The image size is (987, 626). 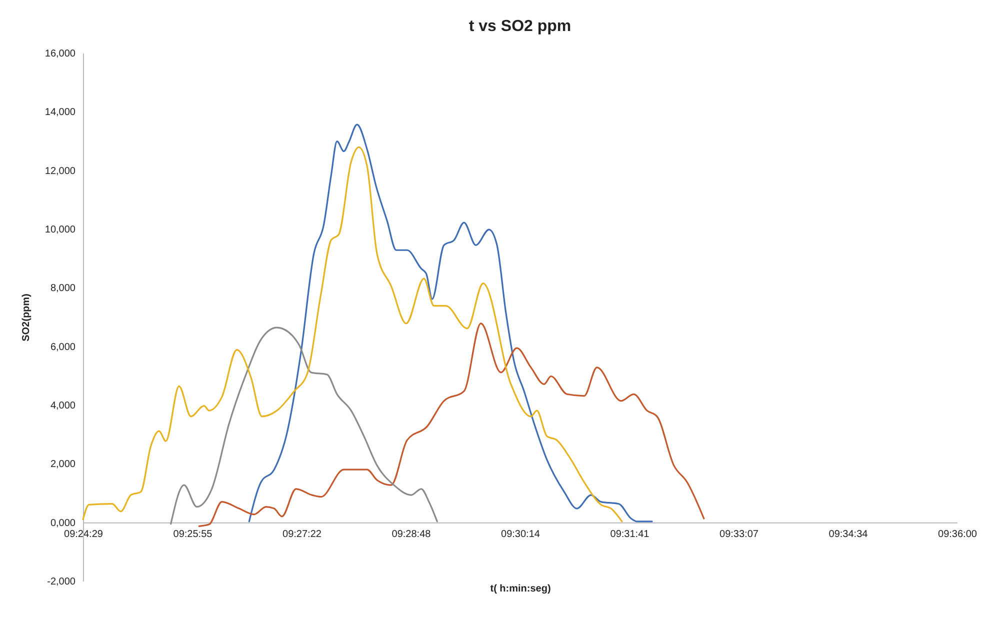 What do you see at coordinates (63, 406) in the screenshot?
I see `y-tick-label: 4,000` at bounding box center [63, 406].